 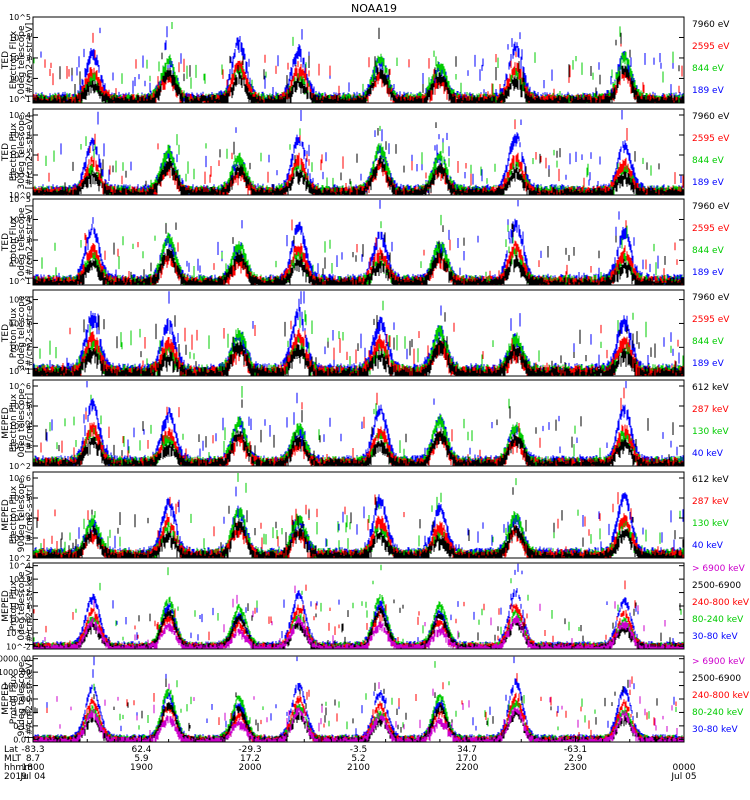 I want to click on legend-entry: 2500-6900, so click(x=716, y=586).